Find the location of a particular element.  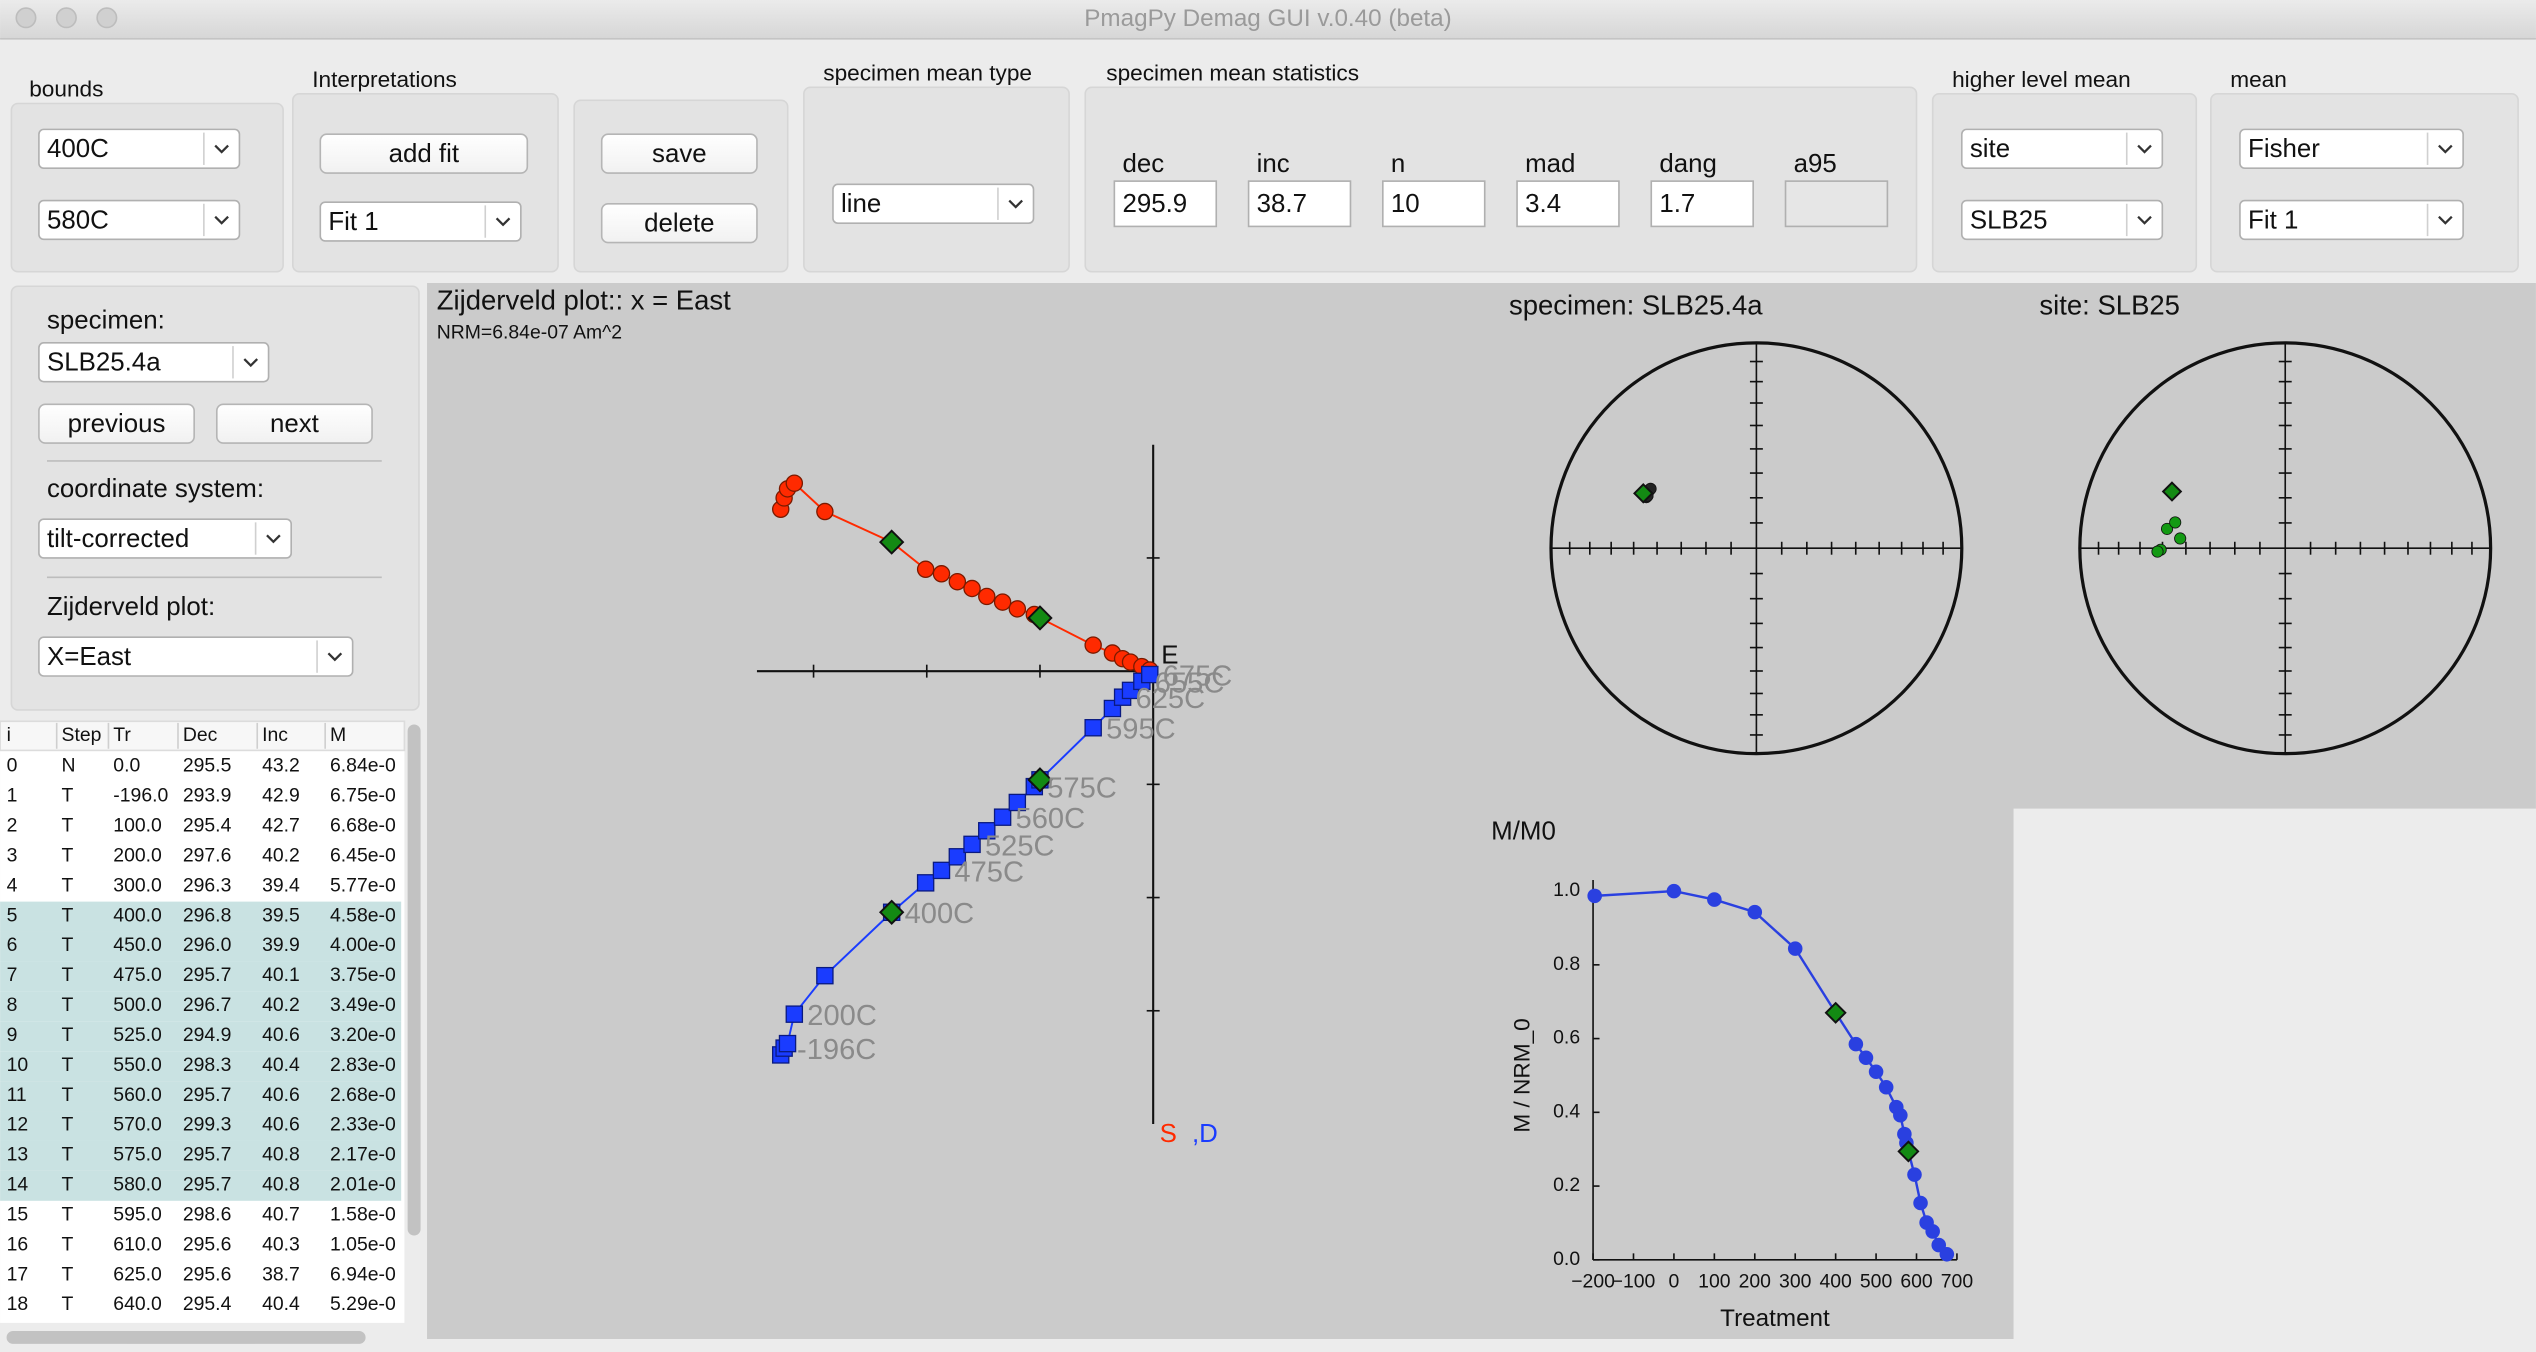

table-cell: 575.0 is located at coordinates (137, 1155).